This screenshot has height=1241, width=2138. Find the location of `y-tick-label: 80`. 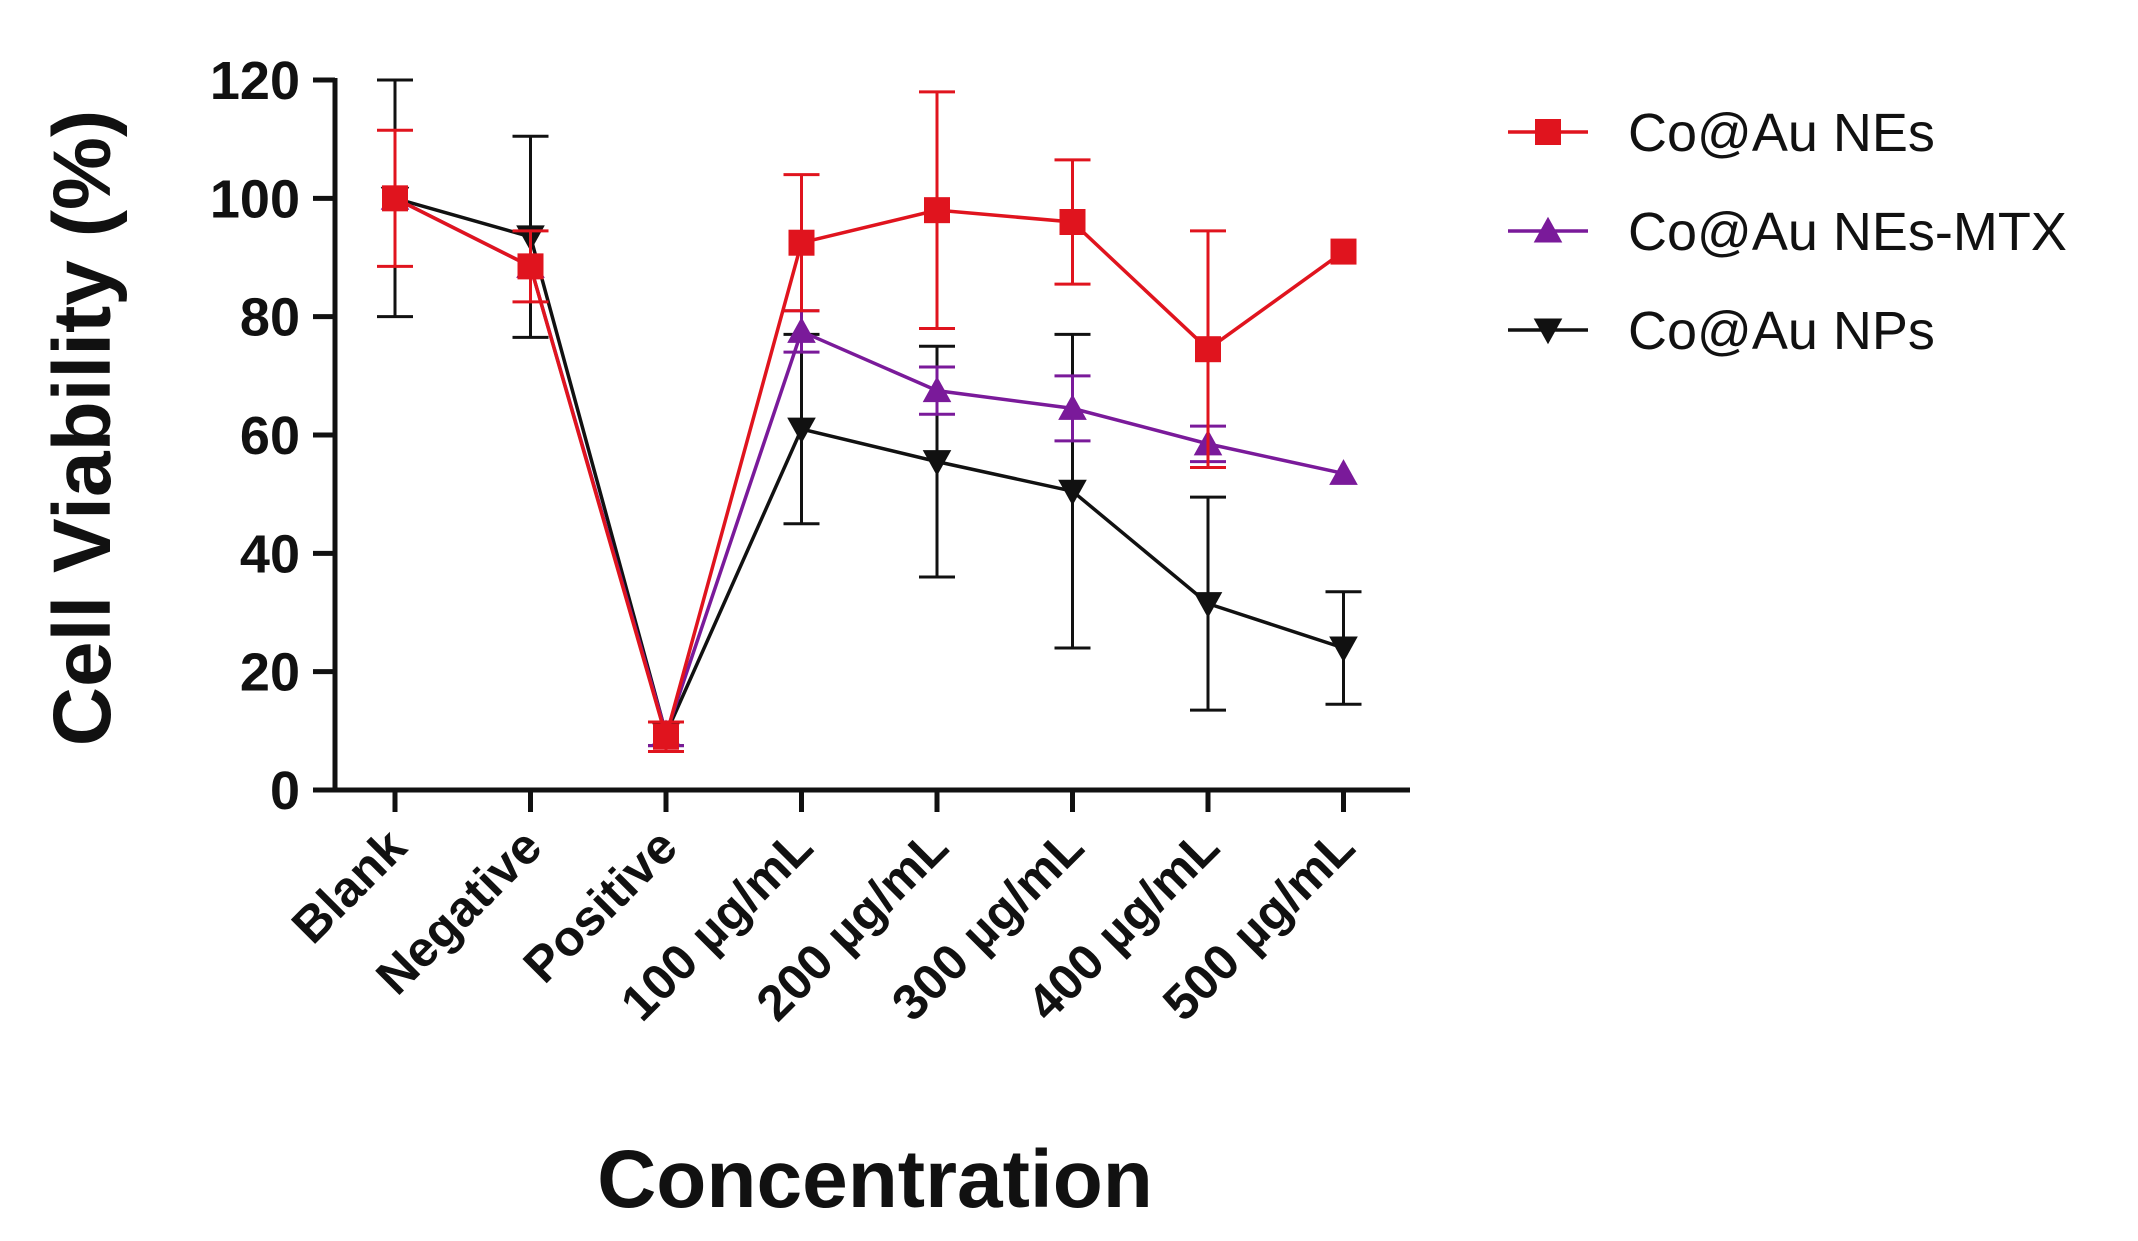

y-tick-label: 80 is located at coordinates (270, 318).